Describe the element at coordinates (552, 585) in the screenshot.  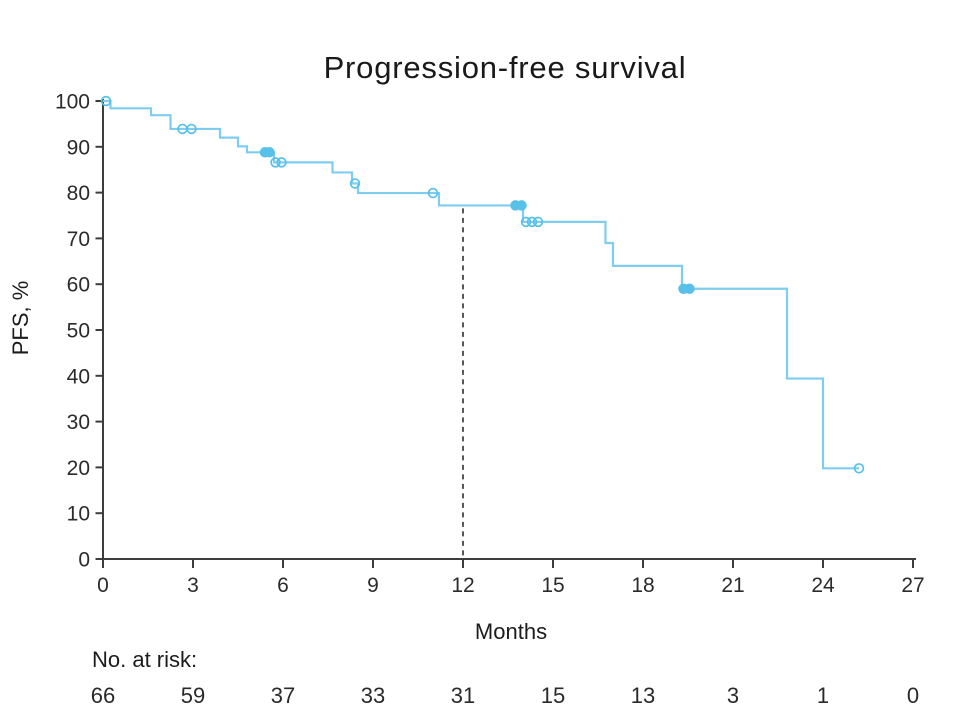
I see `x-tick-label: 15` at that location.